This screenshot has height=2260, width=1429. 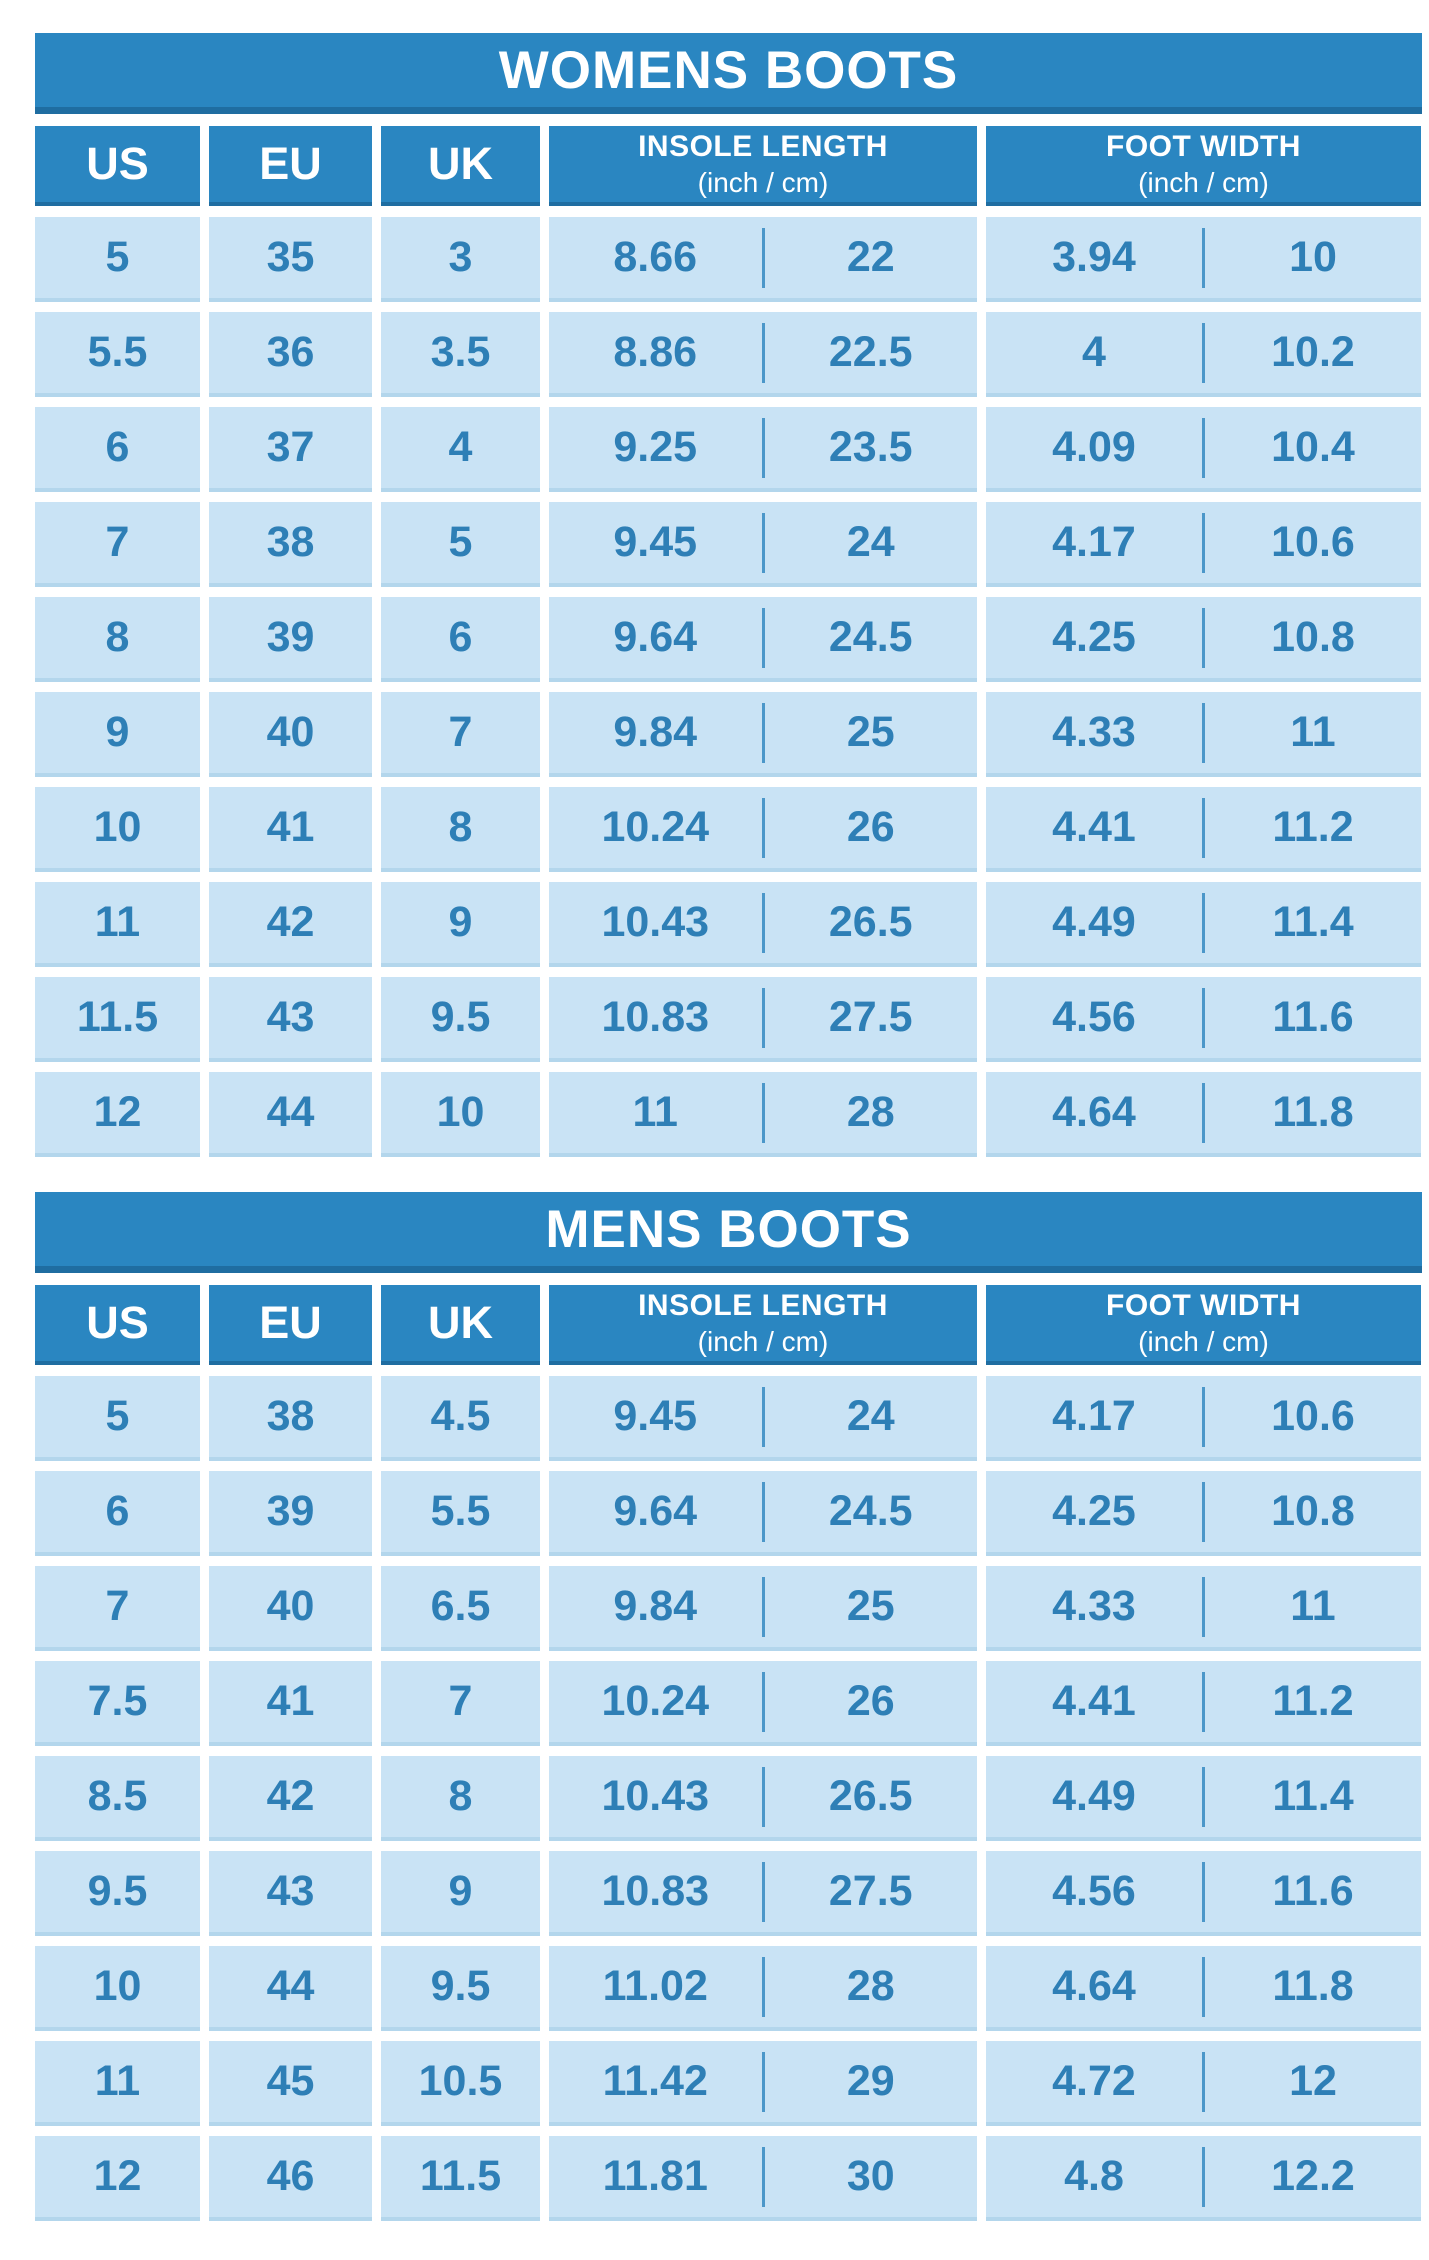 I want to click on table-row: 12 44 10 11 28 4.64 11.8, so click(x=728, y=1114).